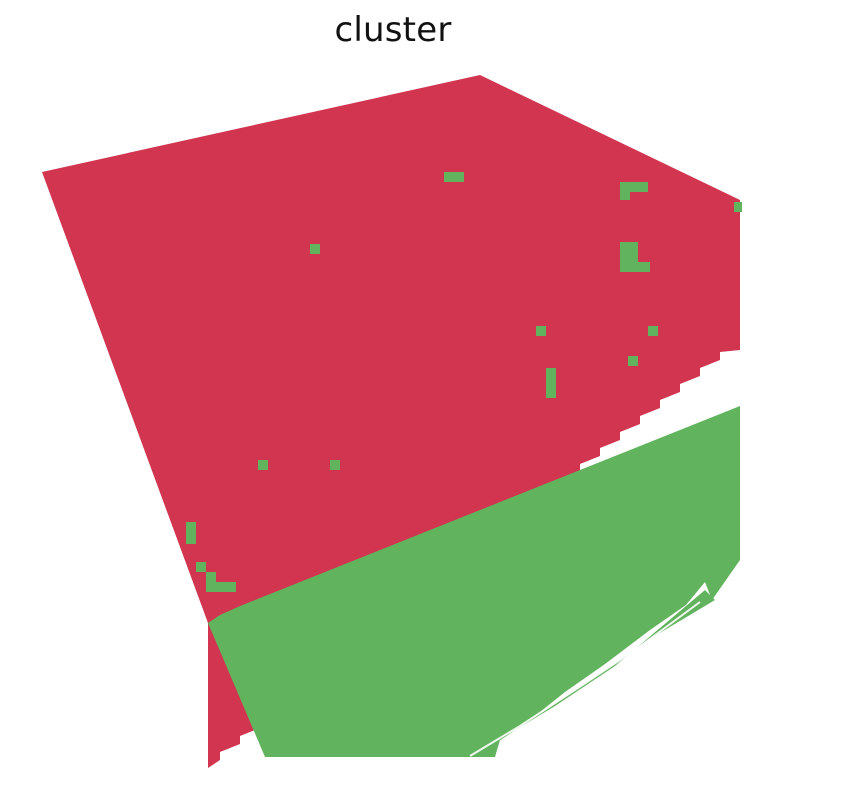 The height and width of the screenshot is (802, 842). Describe the element at coordinates (393, 30) in the screenshot. I see `plot-title: cluster` at that location.